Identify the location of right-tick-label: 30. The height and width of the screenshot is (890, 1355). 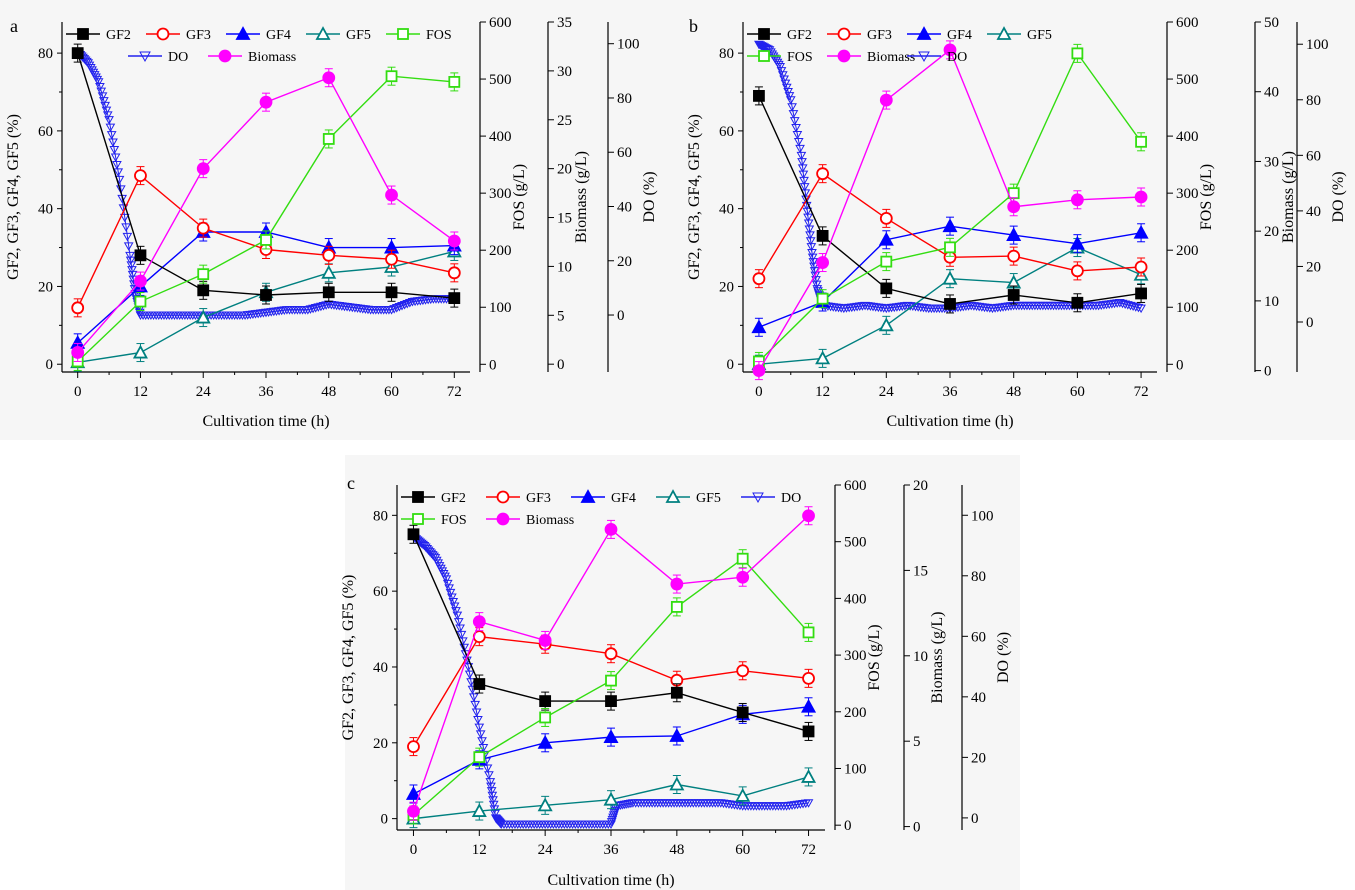
(1271, 162).